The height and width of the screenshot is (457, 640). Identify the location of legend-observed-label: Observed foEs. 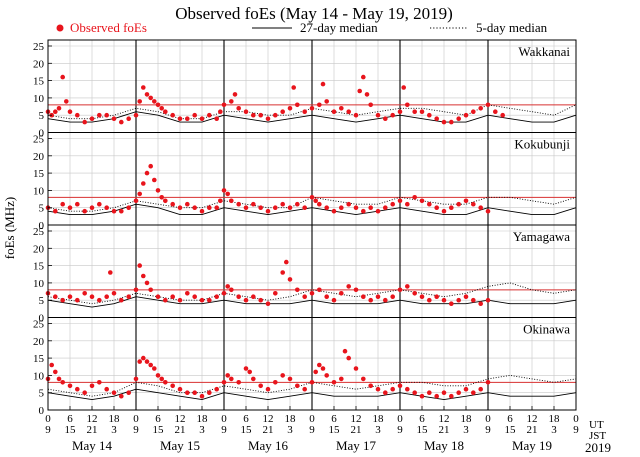
(108, 27).